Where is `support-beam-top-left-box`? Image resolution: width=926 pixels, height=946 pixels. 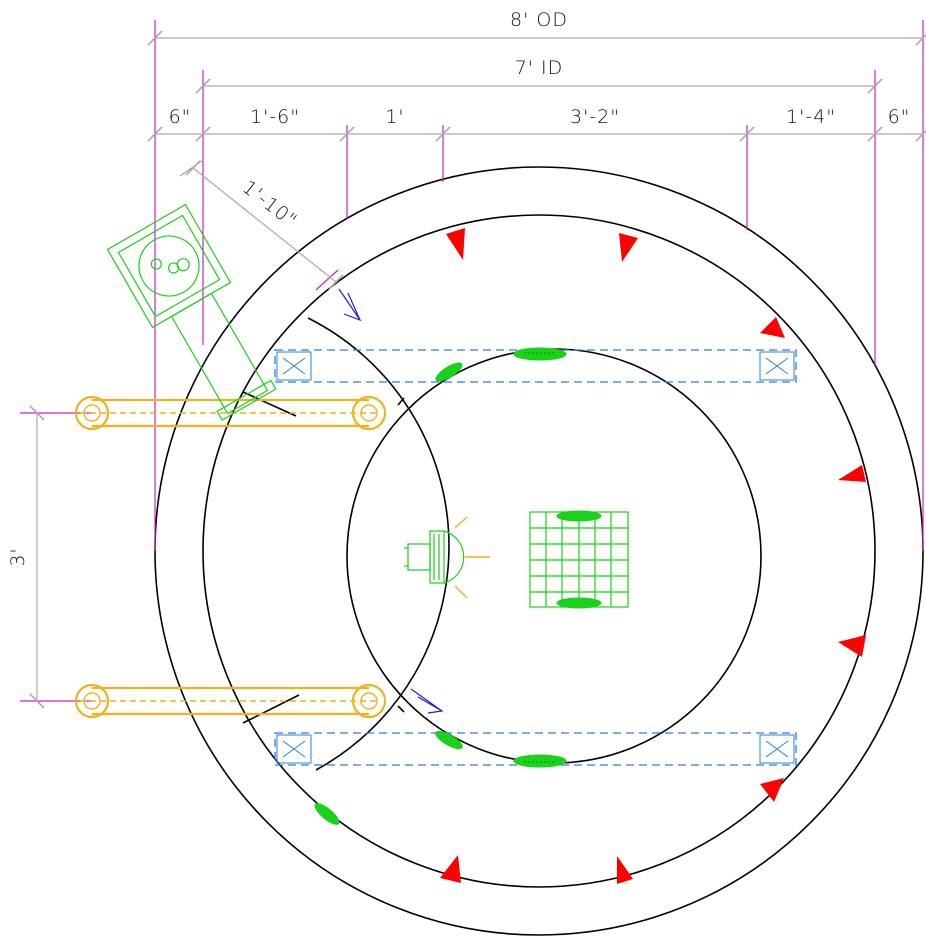
support-beam-top-left-box is located at coordinates (294, 366).